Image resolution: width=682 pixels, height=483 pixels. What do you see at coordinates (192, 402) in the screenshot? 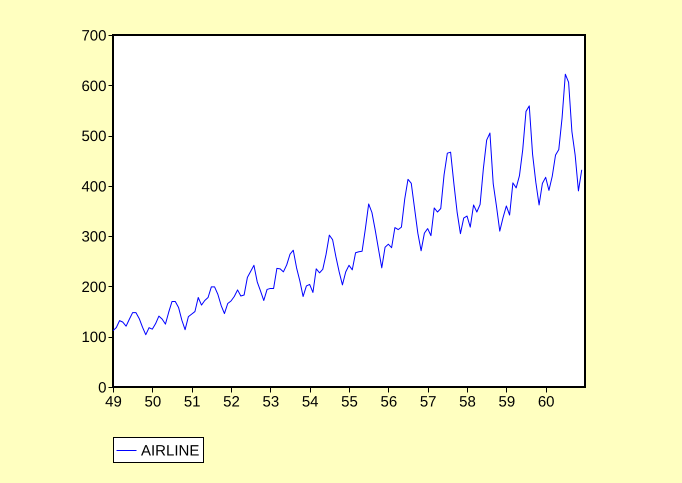
I see `x-tick-label: 51` at bounding box center [192, 402].